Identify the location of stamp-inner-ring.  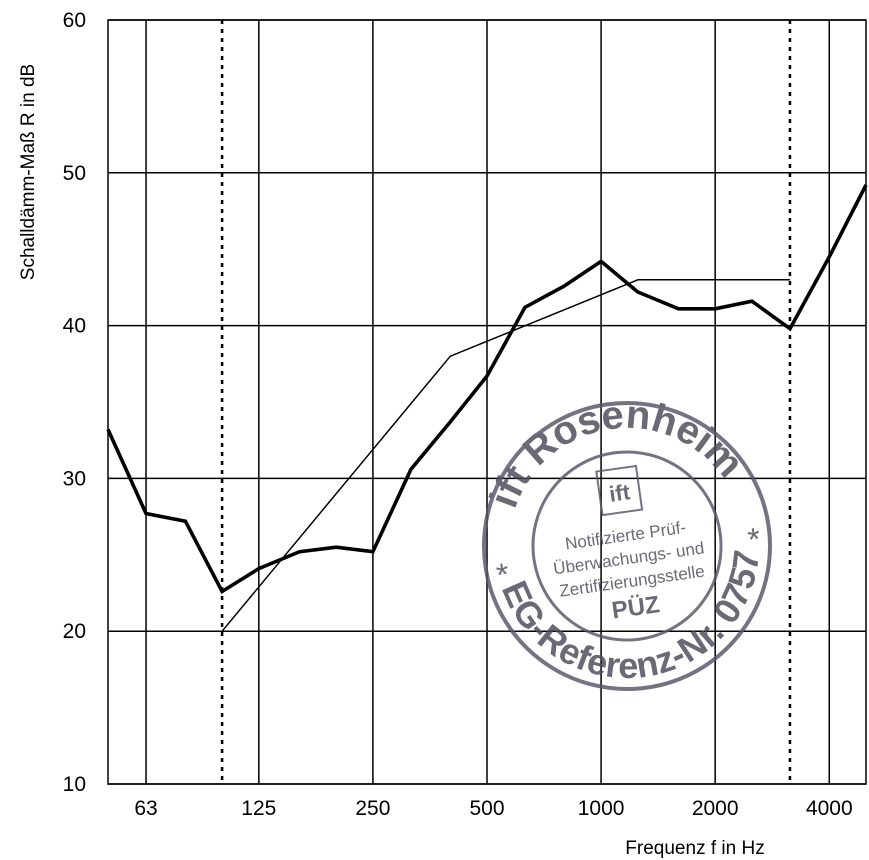
(627, 546).